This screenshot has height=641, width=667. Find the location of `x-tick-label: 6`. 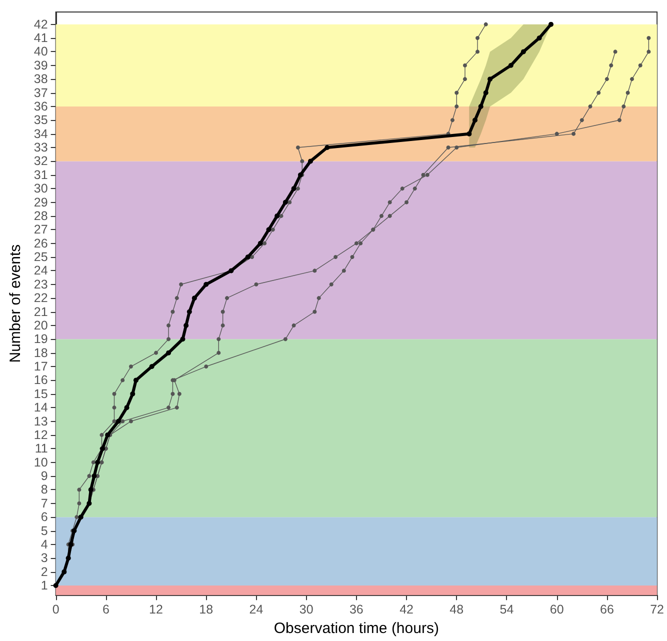

x-tick-label: 6 is located at coordinates (106, 609).